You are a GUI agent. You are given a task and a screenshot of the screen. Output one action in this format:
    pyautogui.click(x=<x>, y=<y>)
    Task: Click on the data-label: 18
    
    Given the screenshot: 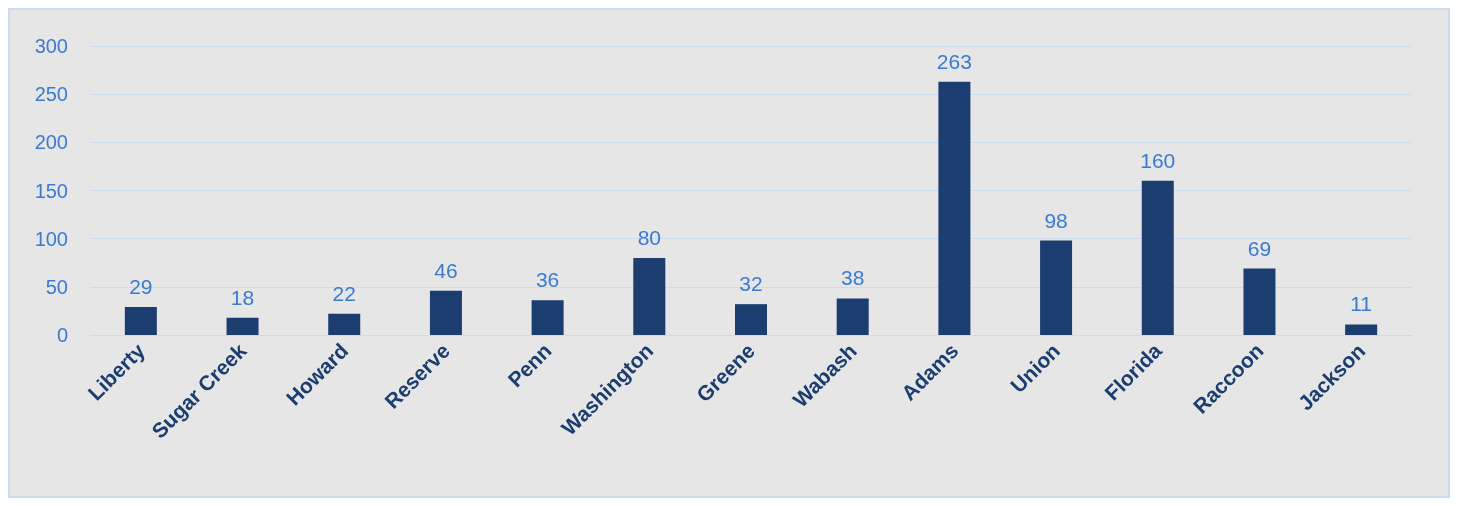 What is the action you would take?
    pyautogui.click(x=242, y=297)
    